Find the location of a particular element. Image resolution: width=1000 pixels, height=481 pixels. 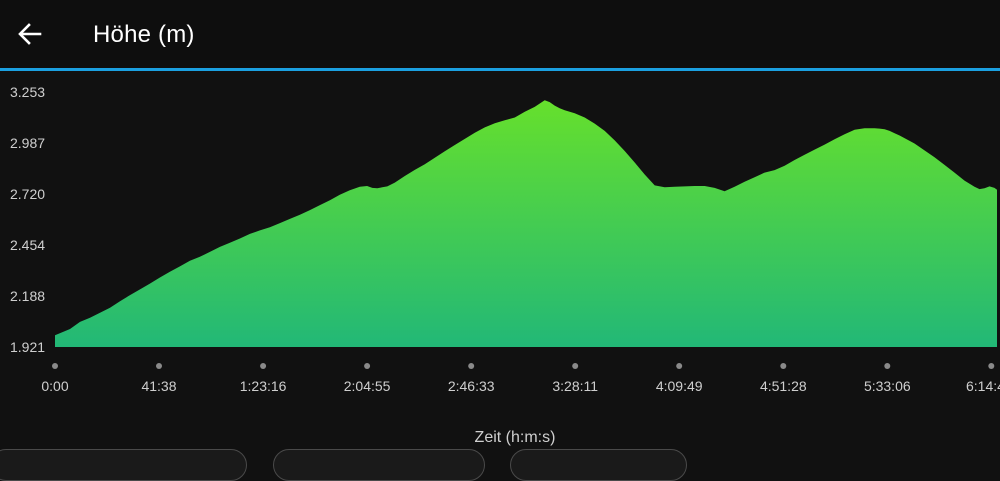

x-tick-label: 0:00 is located at coordinates (54, 386).